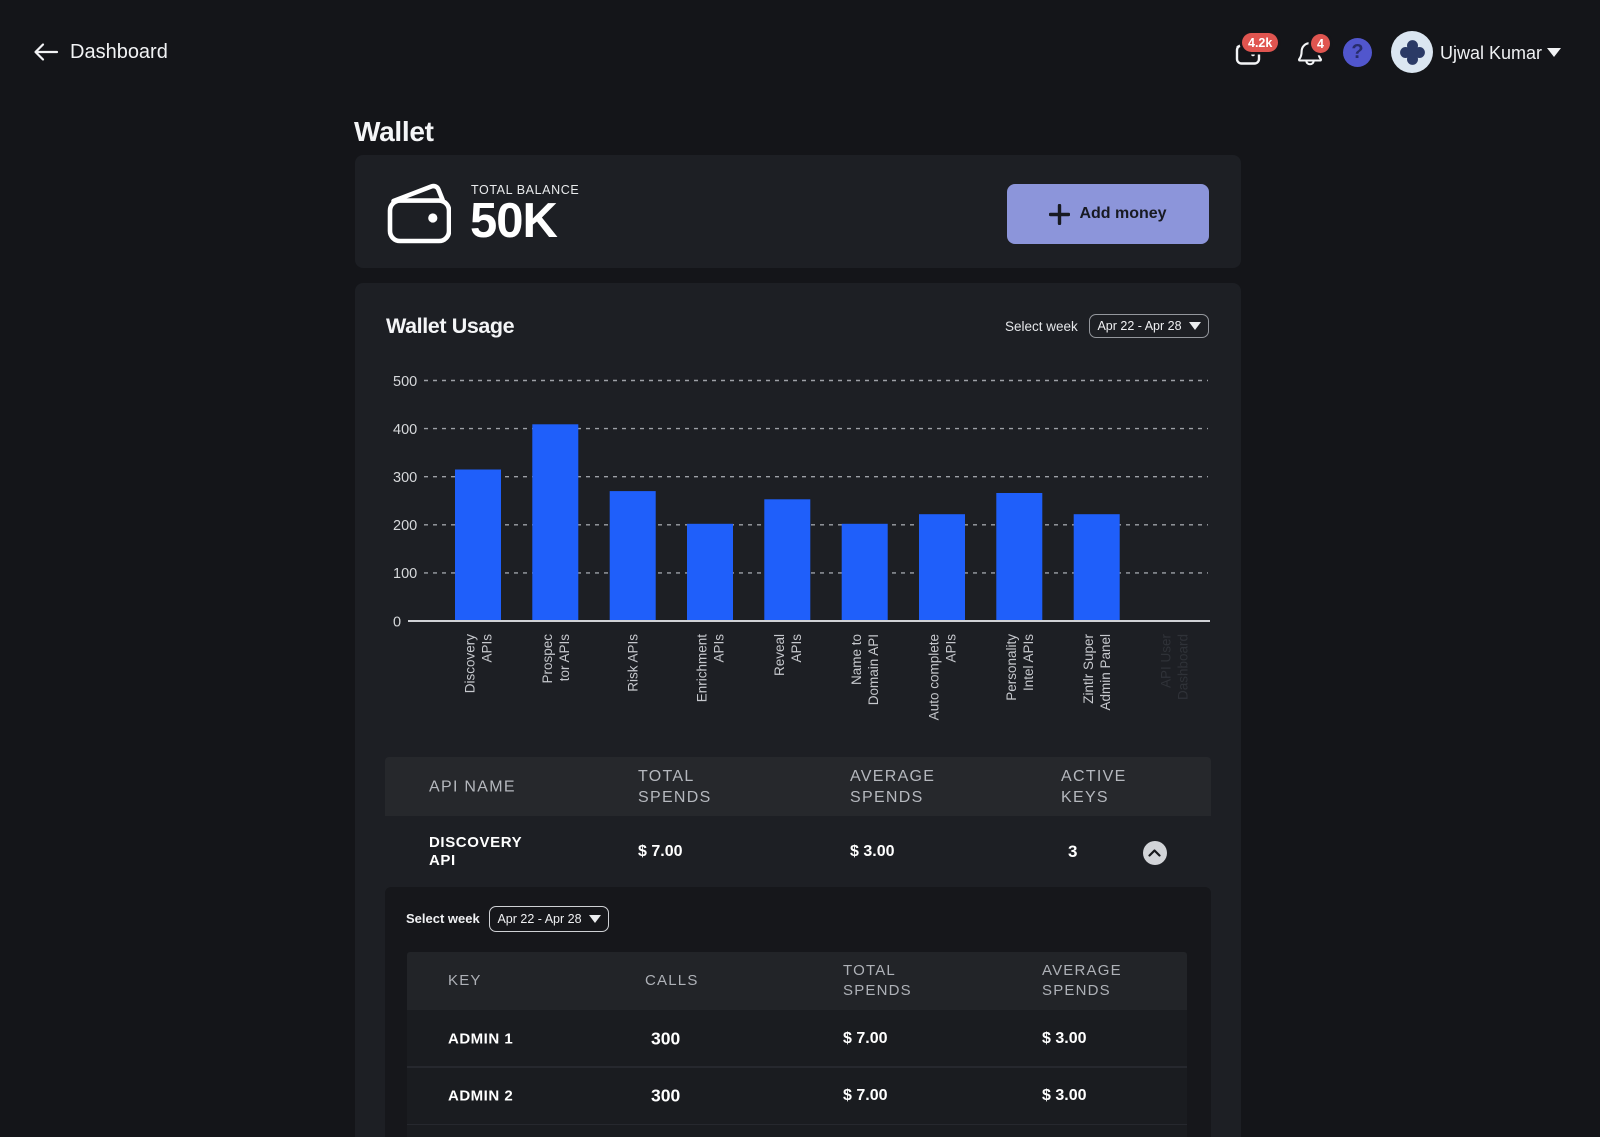 The height and width of the screenshot is (1137, 1600). I want to click on svg-text: 300, so click(405, 478).